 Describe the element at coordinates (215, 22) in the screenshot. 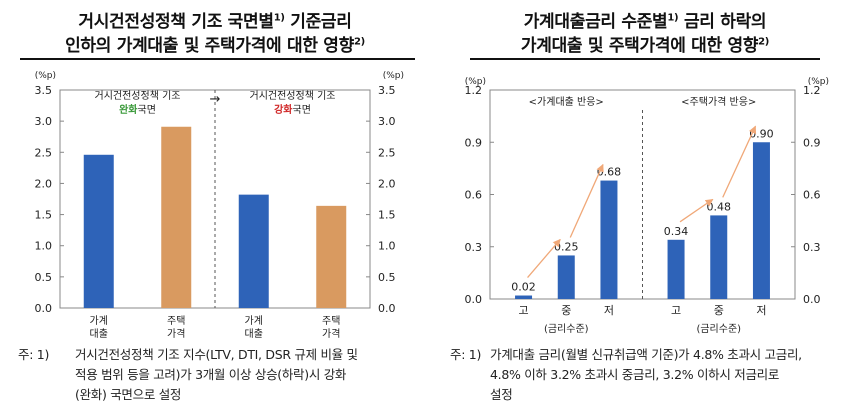

I see `left-title-line1: 거시건전성정책 기조 국면별1) 기준금리` at that location.